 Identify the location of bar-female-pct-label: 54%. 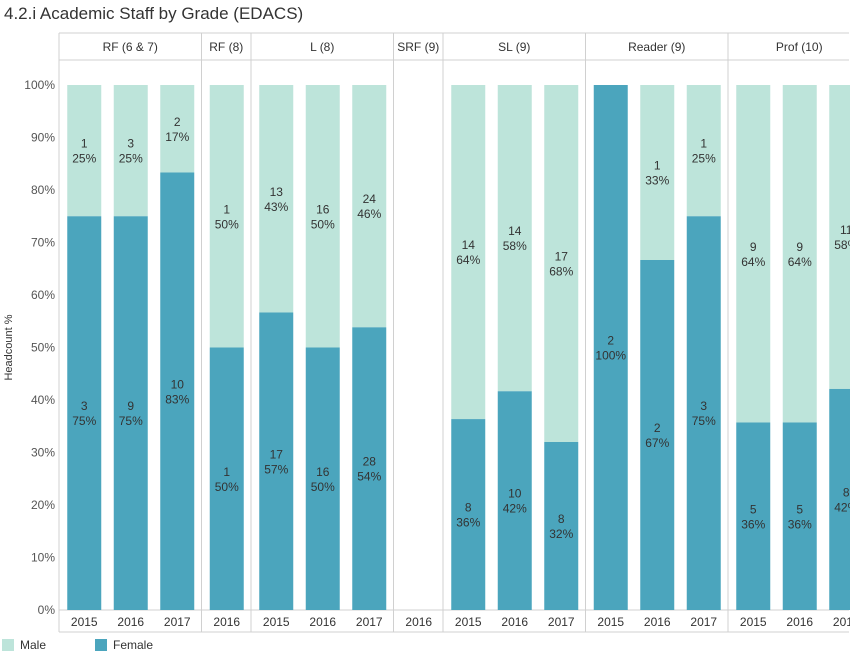
(369, 477).